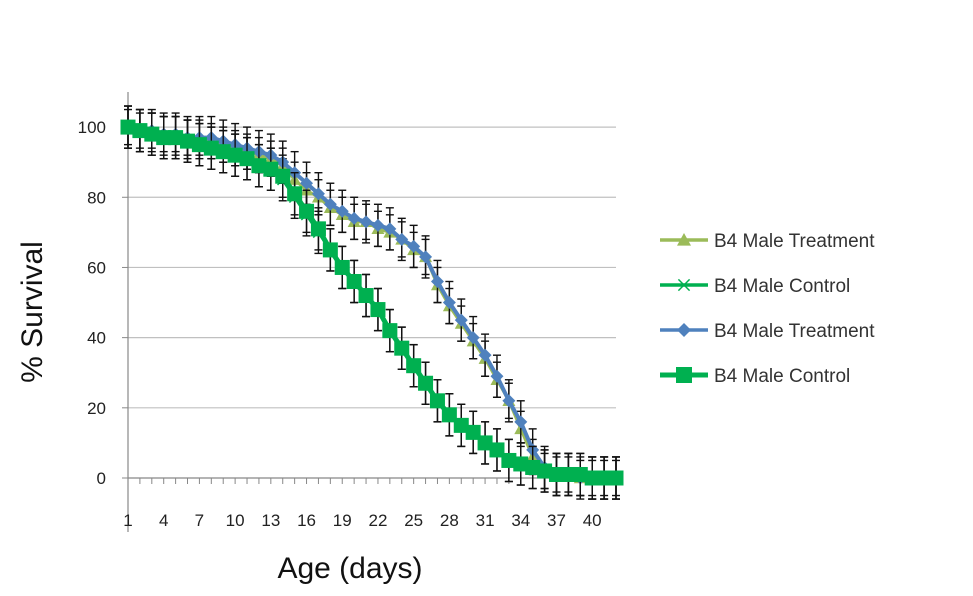 The image size is (973, 596). What do you see at coordinates (592, 520) in the screenshot?
I see `x-tick-label: 40` at bounding box center [592, 520].